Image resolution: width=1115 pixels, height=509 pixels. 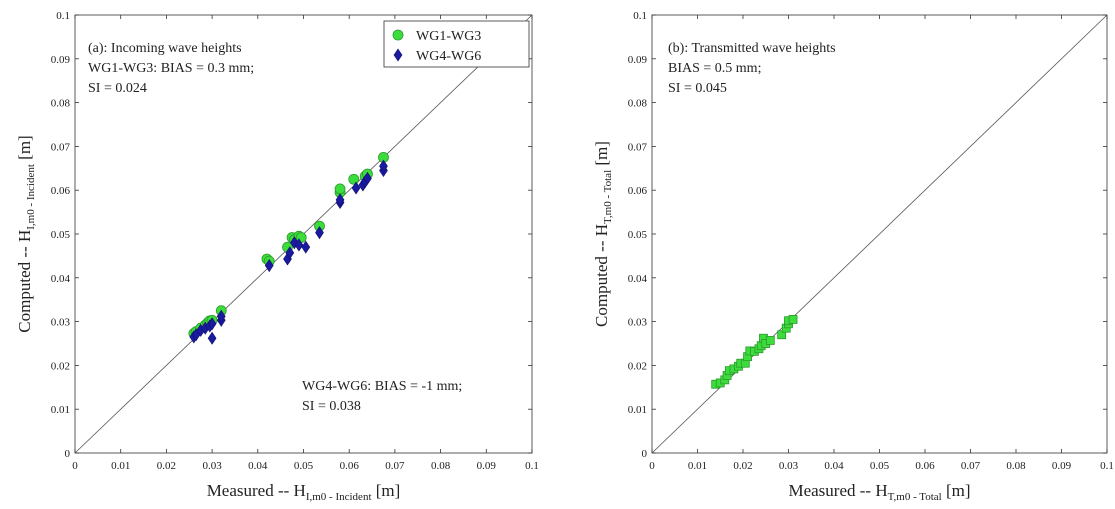 I want to click on annotation: WG4-WG6: BIAS = -1 mm;, so click(x=382, y=386).